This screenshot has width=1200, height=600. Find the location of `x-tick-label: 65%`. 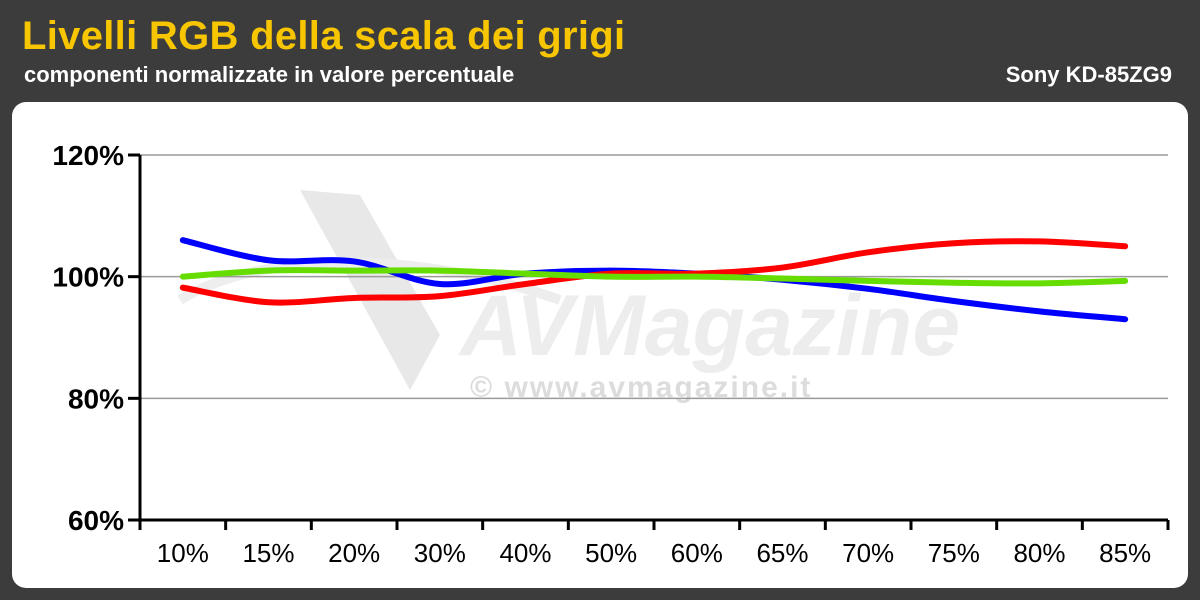

x-tick-label: 65% is located at coordinates (782, 553).